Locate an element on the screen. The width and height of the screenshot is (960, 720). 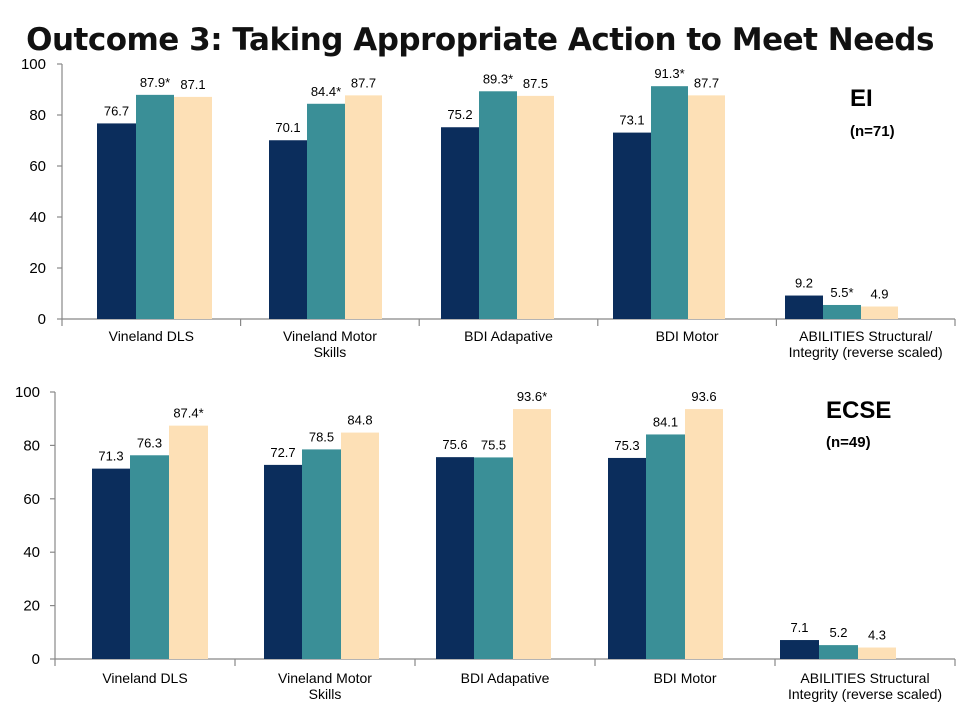
data-label: 4.3 is located at coordinates (877, 635).